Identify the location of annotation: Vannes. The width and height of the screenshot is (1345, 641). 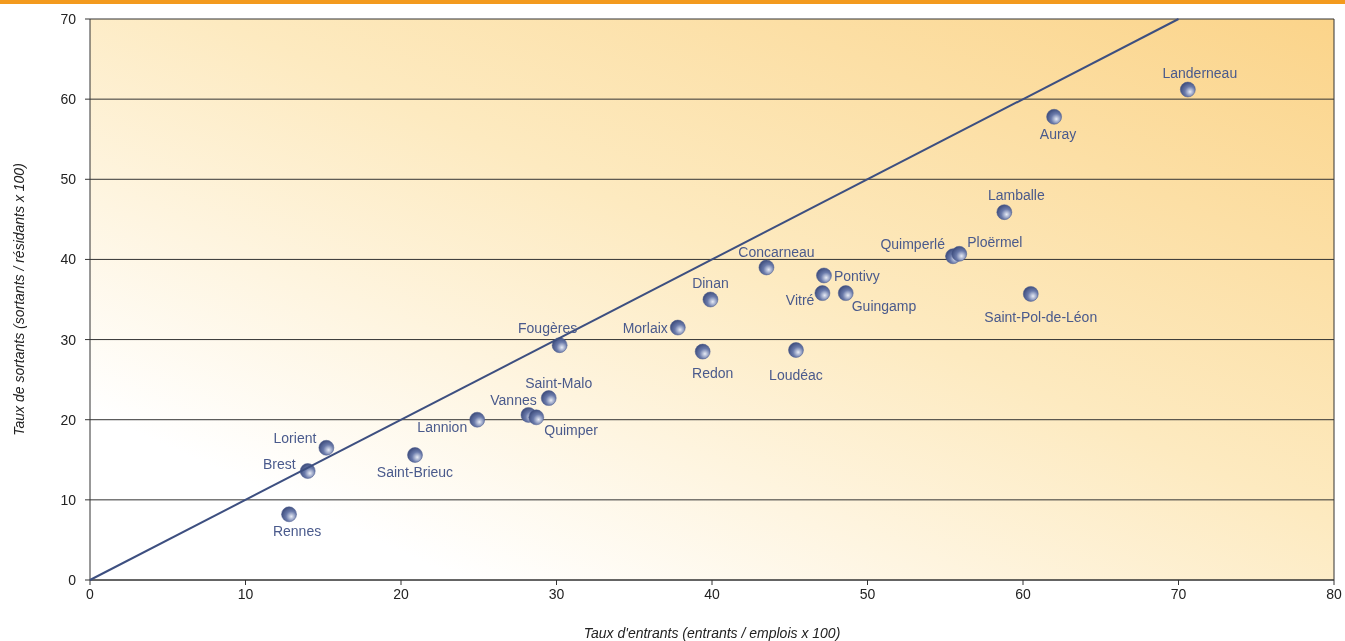
(513, 399).